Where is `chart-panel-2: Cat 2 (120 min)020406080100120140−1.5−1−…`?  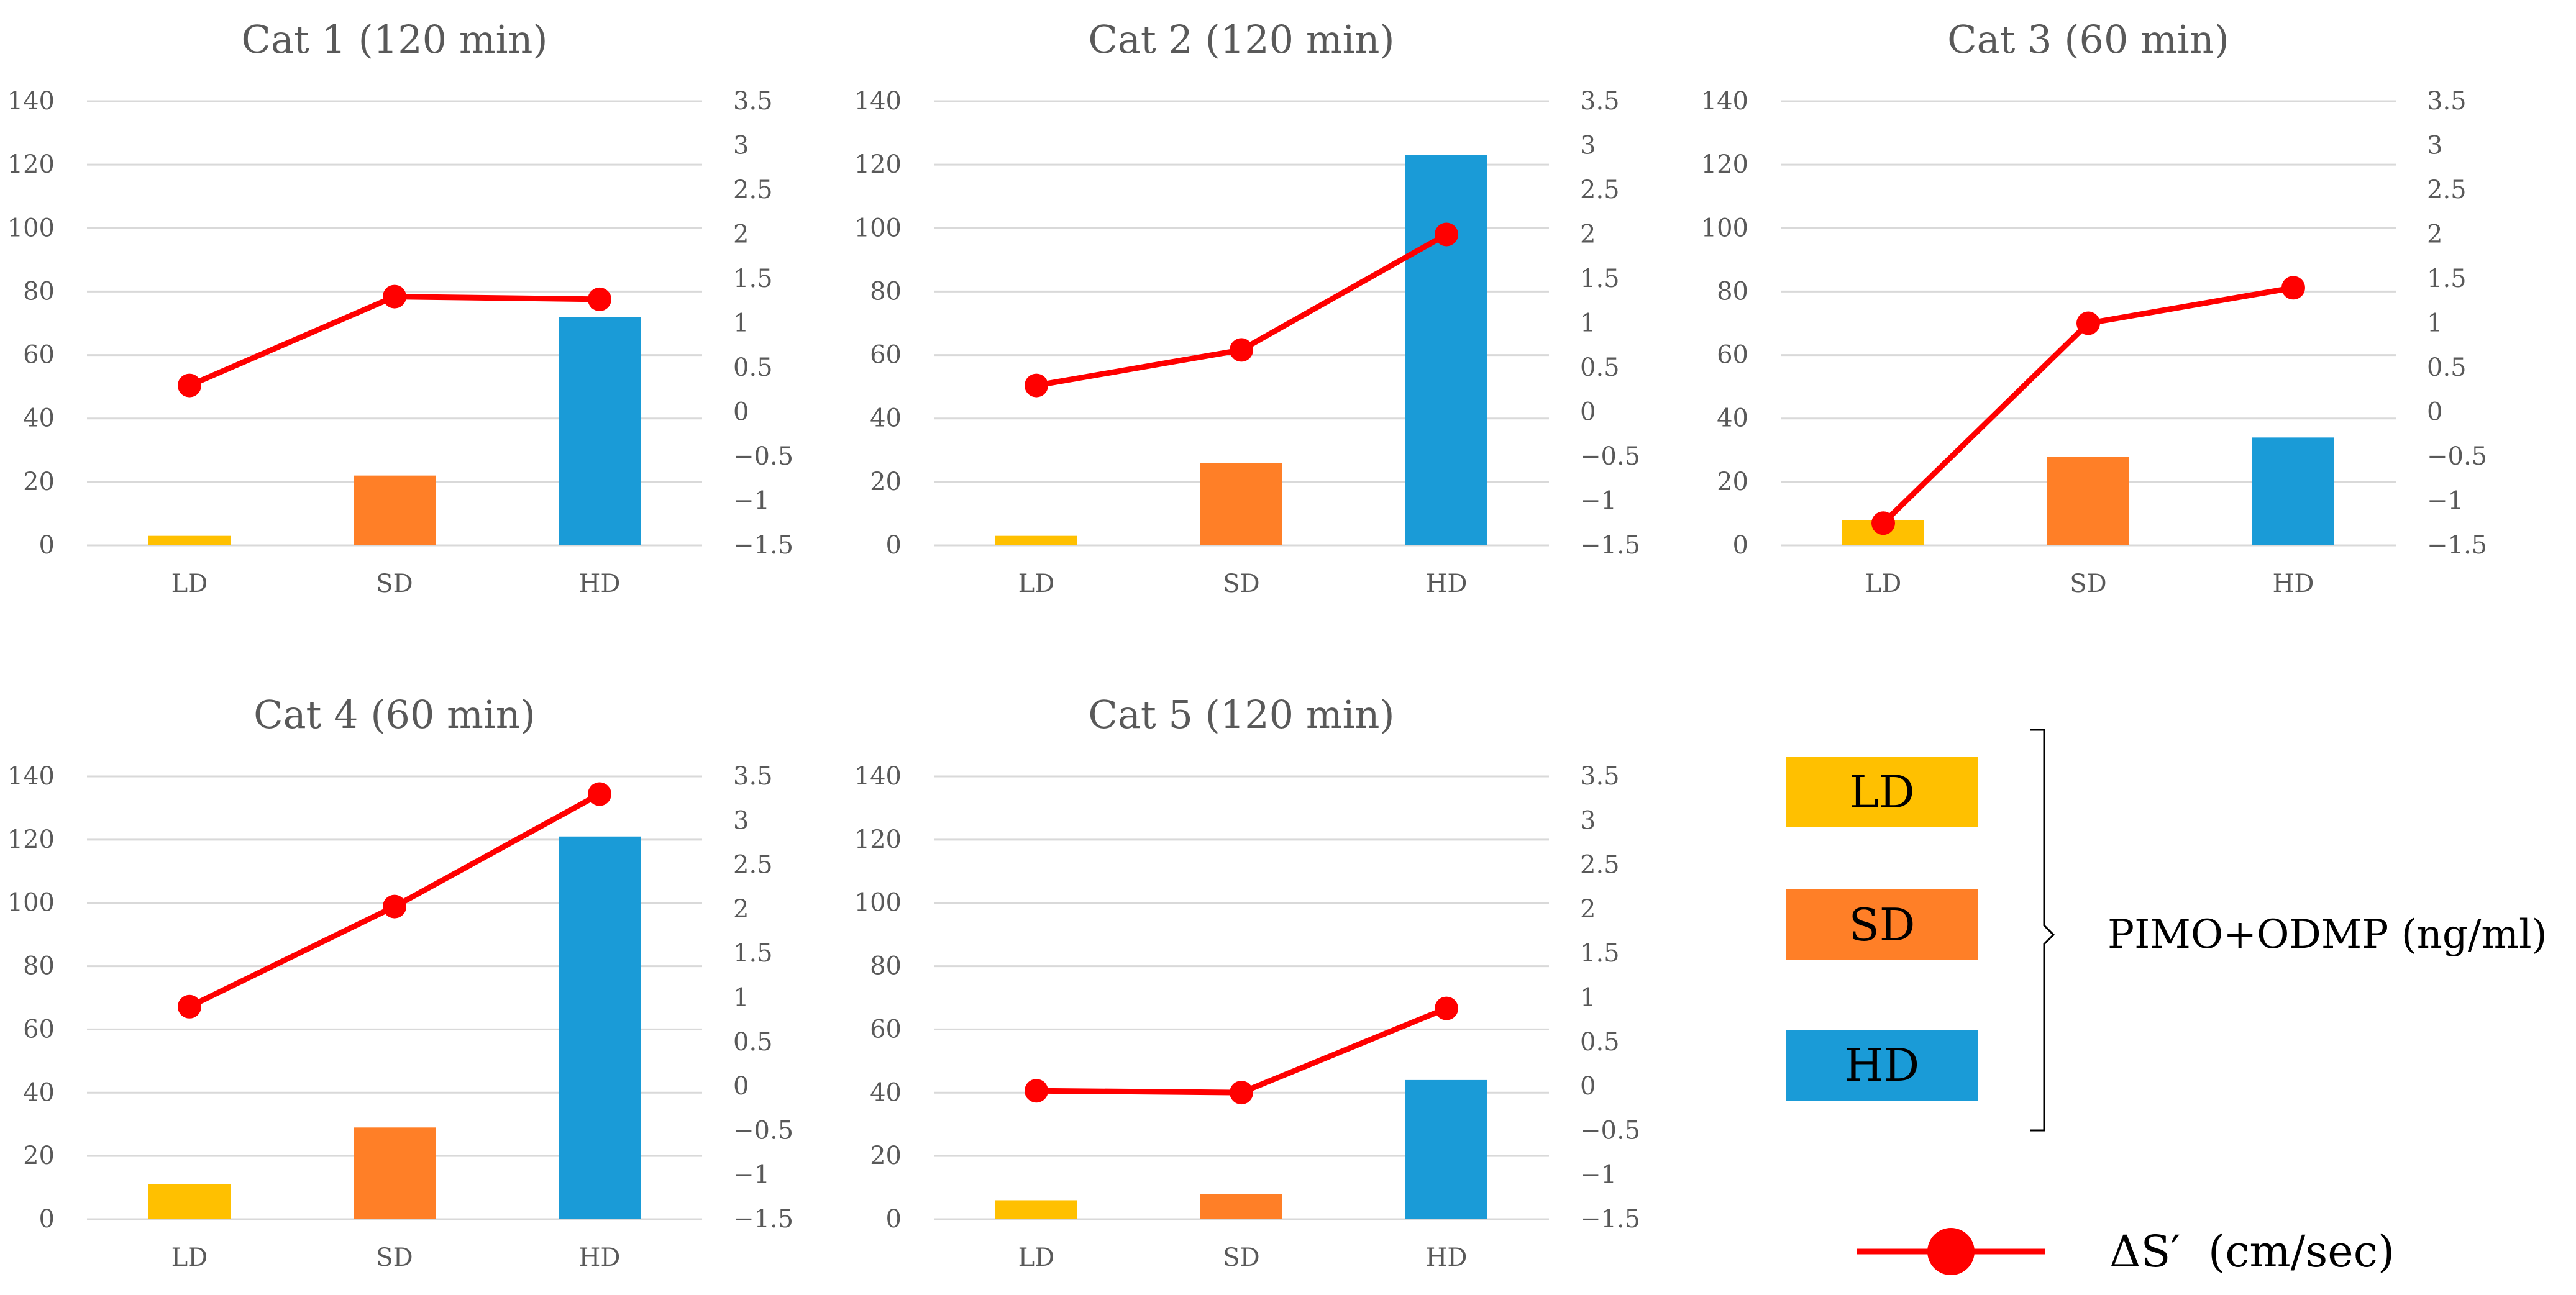 chart-panel-2: Cat 2 (120 min)020406080100120140−1.5−1−… is located at coordinates (1247, 307).